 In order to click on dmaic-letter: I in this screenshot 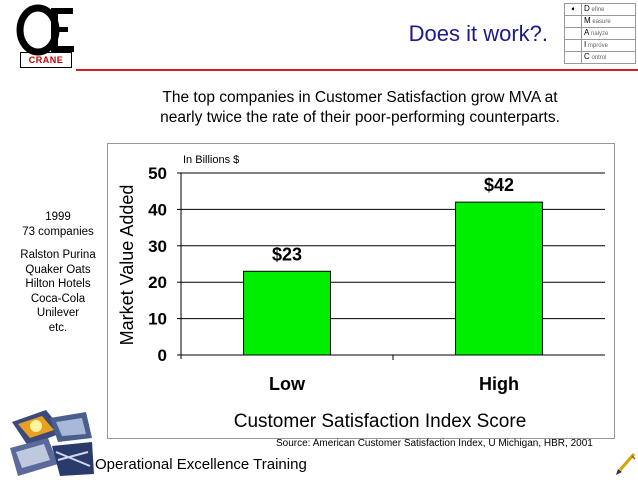, I will do `click(585, 44)`.